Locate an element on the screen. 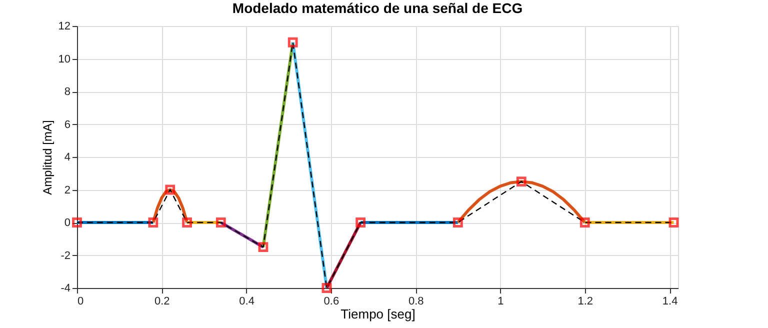 The image size is (768, 328). y-tick-label: 4 is located at coordinates (67, 158).